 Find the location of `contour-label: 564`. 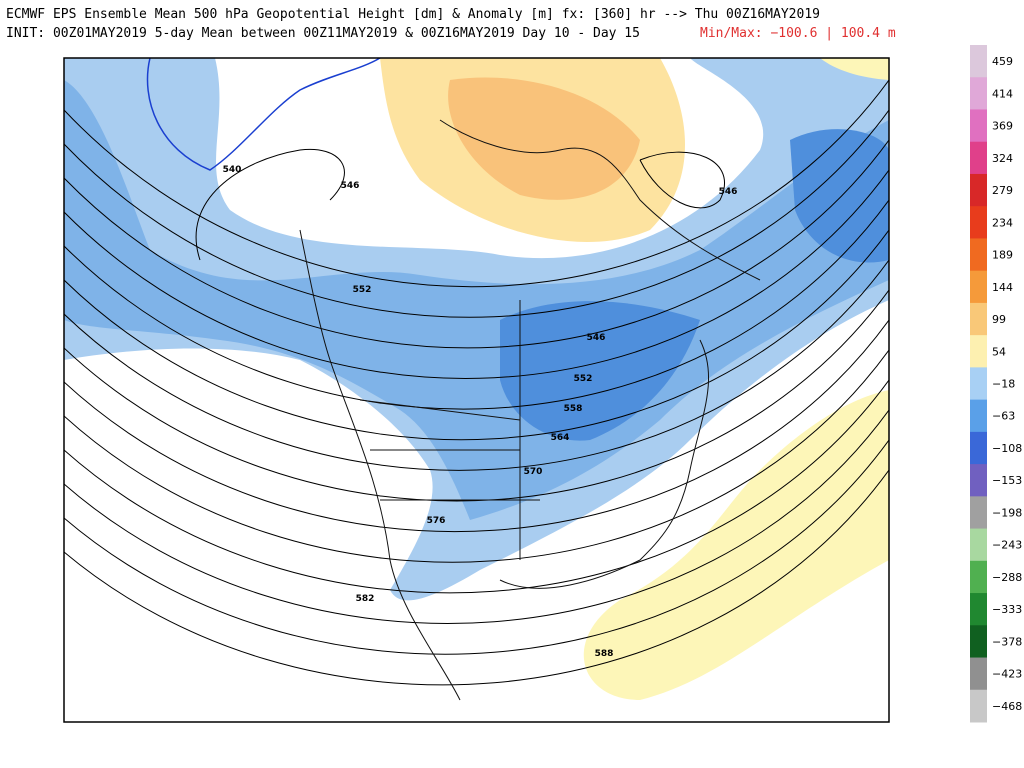

contour-label: 564 is located at coordinates (560, 438).